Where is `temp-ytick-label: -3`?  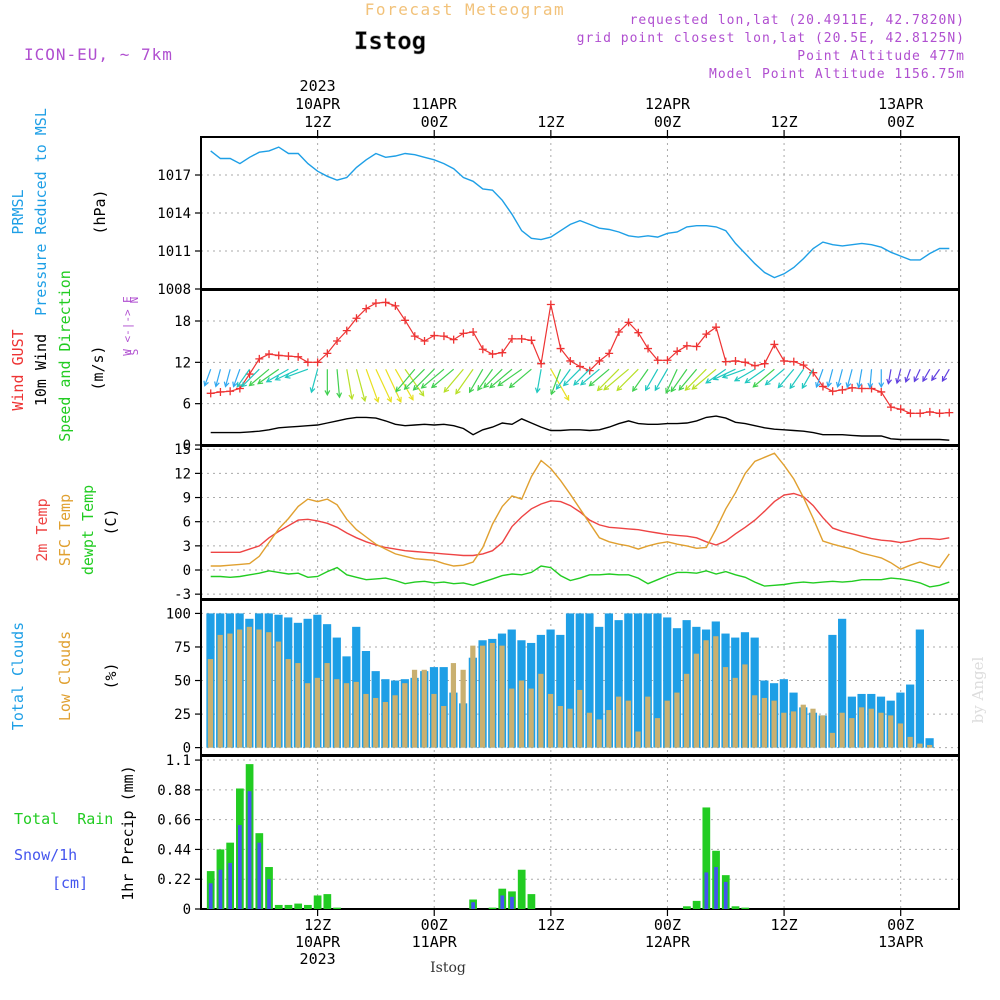
temp-ytick-label: -3 is located at coordinates (182, 595).